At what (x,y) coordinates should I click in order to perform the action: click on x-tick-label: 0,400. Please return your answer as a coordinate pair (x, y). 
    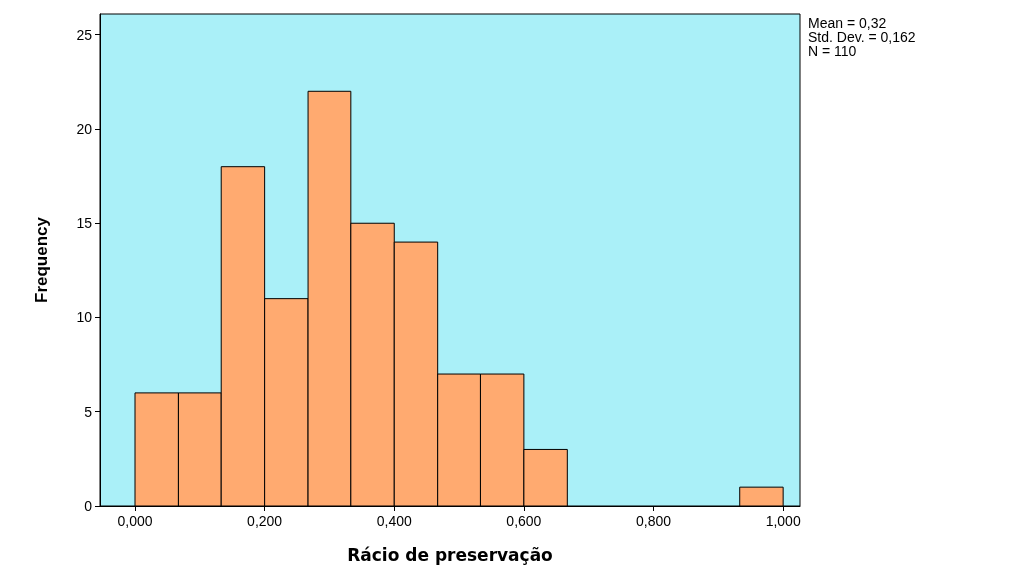
    Looking at the image, I should click on (394, 521).